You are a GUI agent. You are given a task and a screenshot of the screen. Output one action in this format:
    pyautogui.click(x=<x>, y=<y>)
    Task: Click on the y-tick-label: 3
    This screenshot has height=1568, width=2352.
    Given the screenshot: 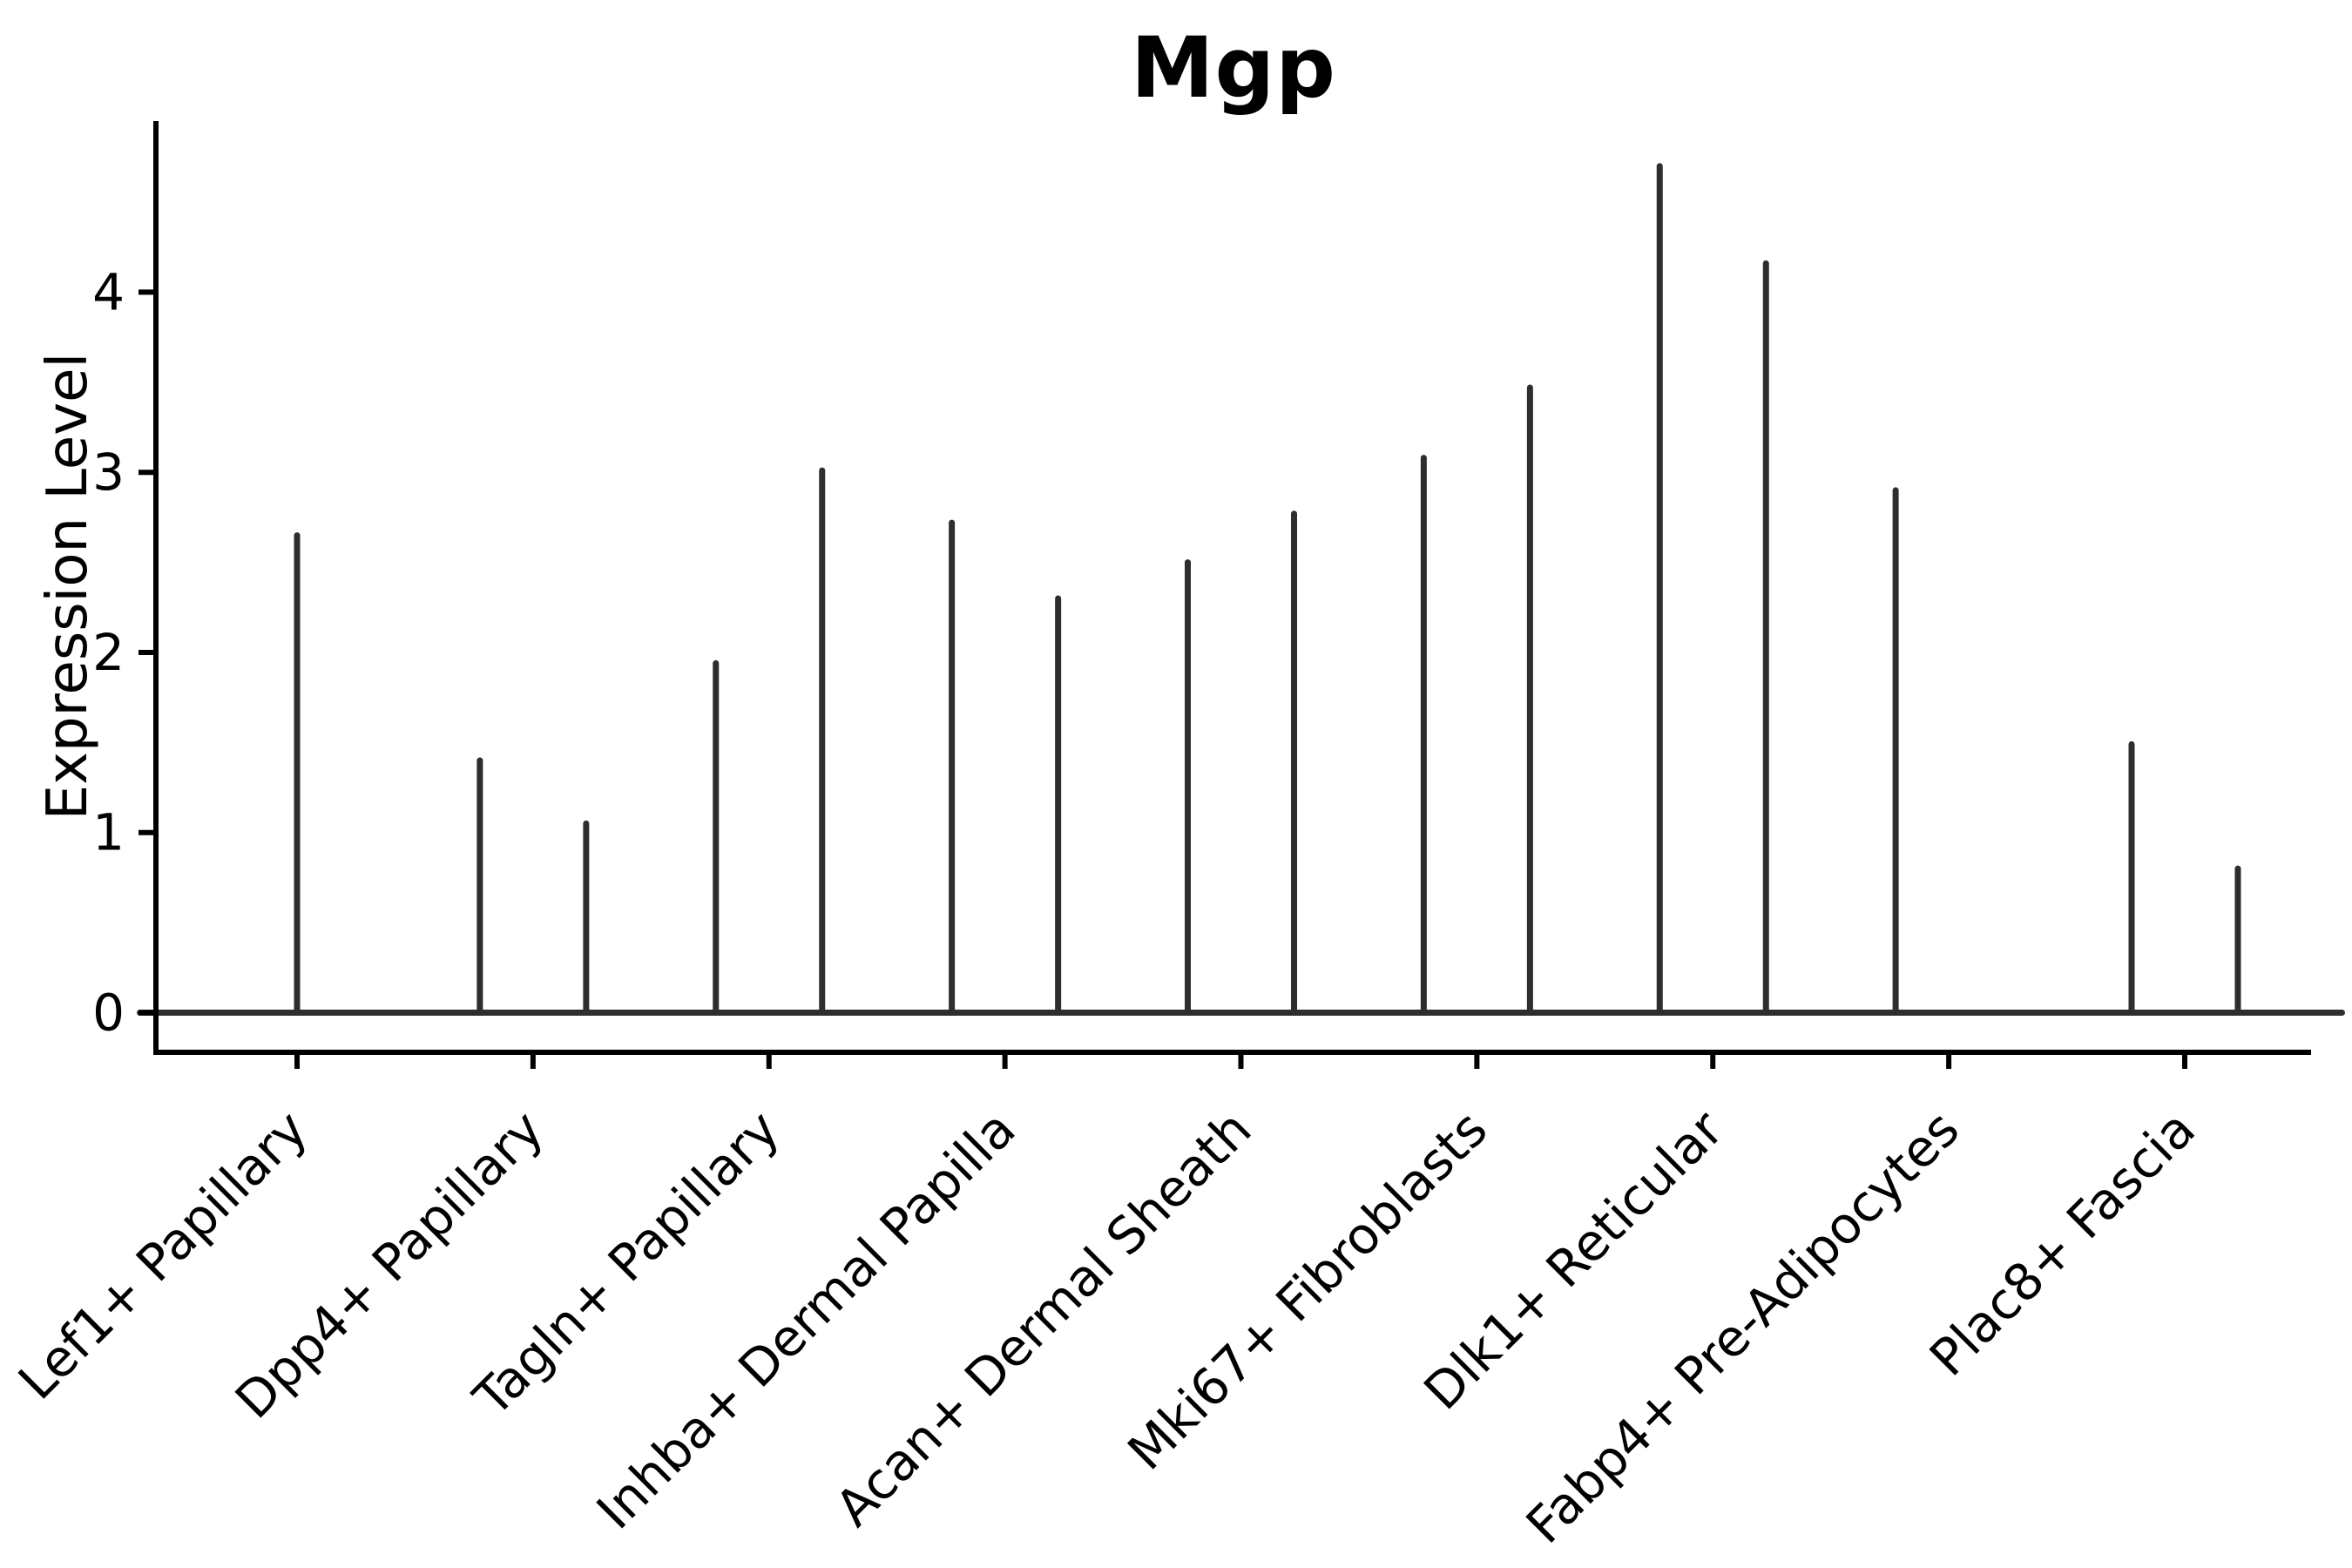 What is the action you would take?
    pyautogui.click(x=109, y=472)
    